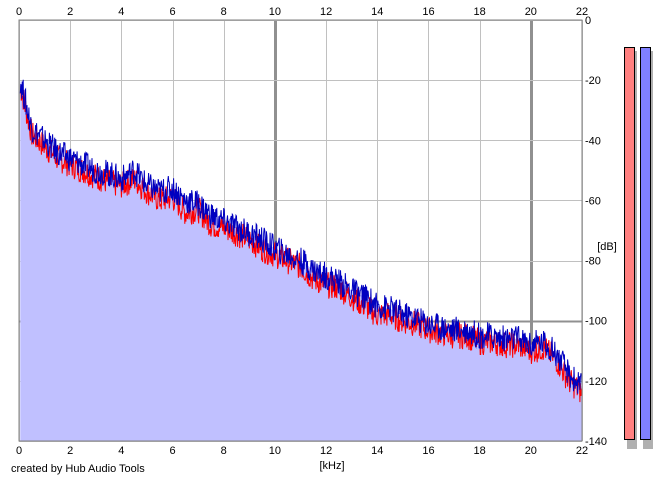 This screenshot has width=664, height=481. What do you see at coordinates (607, 247) in the screenshot?
I see `y-axis-label: [dB]` at bounding box center [607, 247].